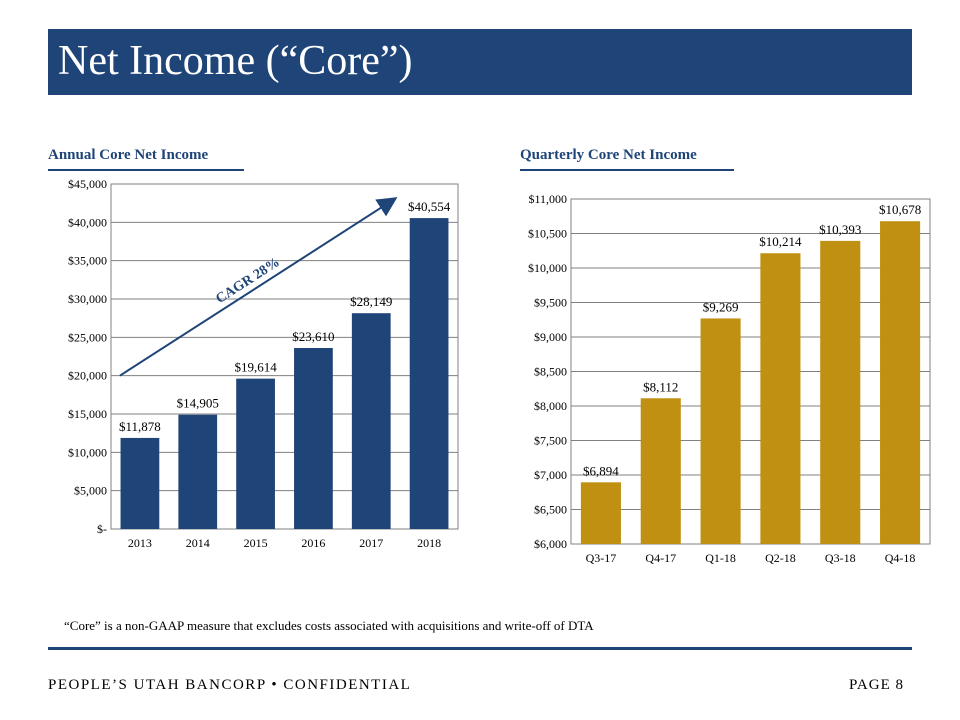  I want to click on cagr-arrow, so click(258, 287).